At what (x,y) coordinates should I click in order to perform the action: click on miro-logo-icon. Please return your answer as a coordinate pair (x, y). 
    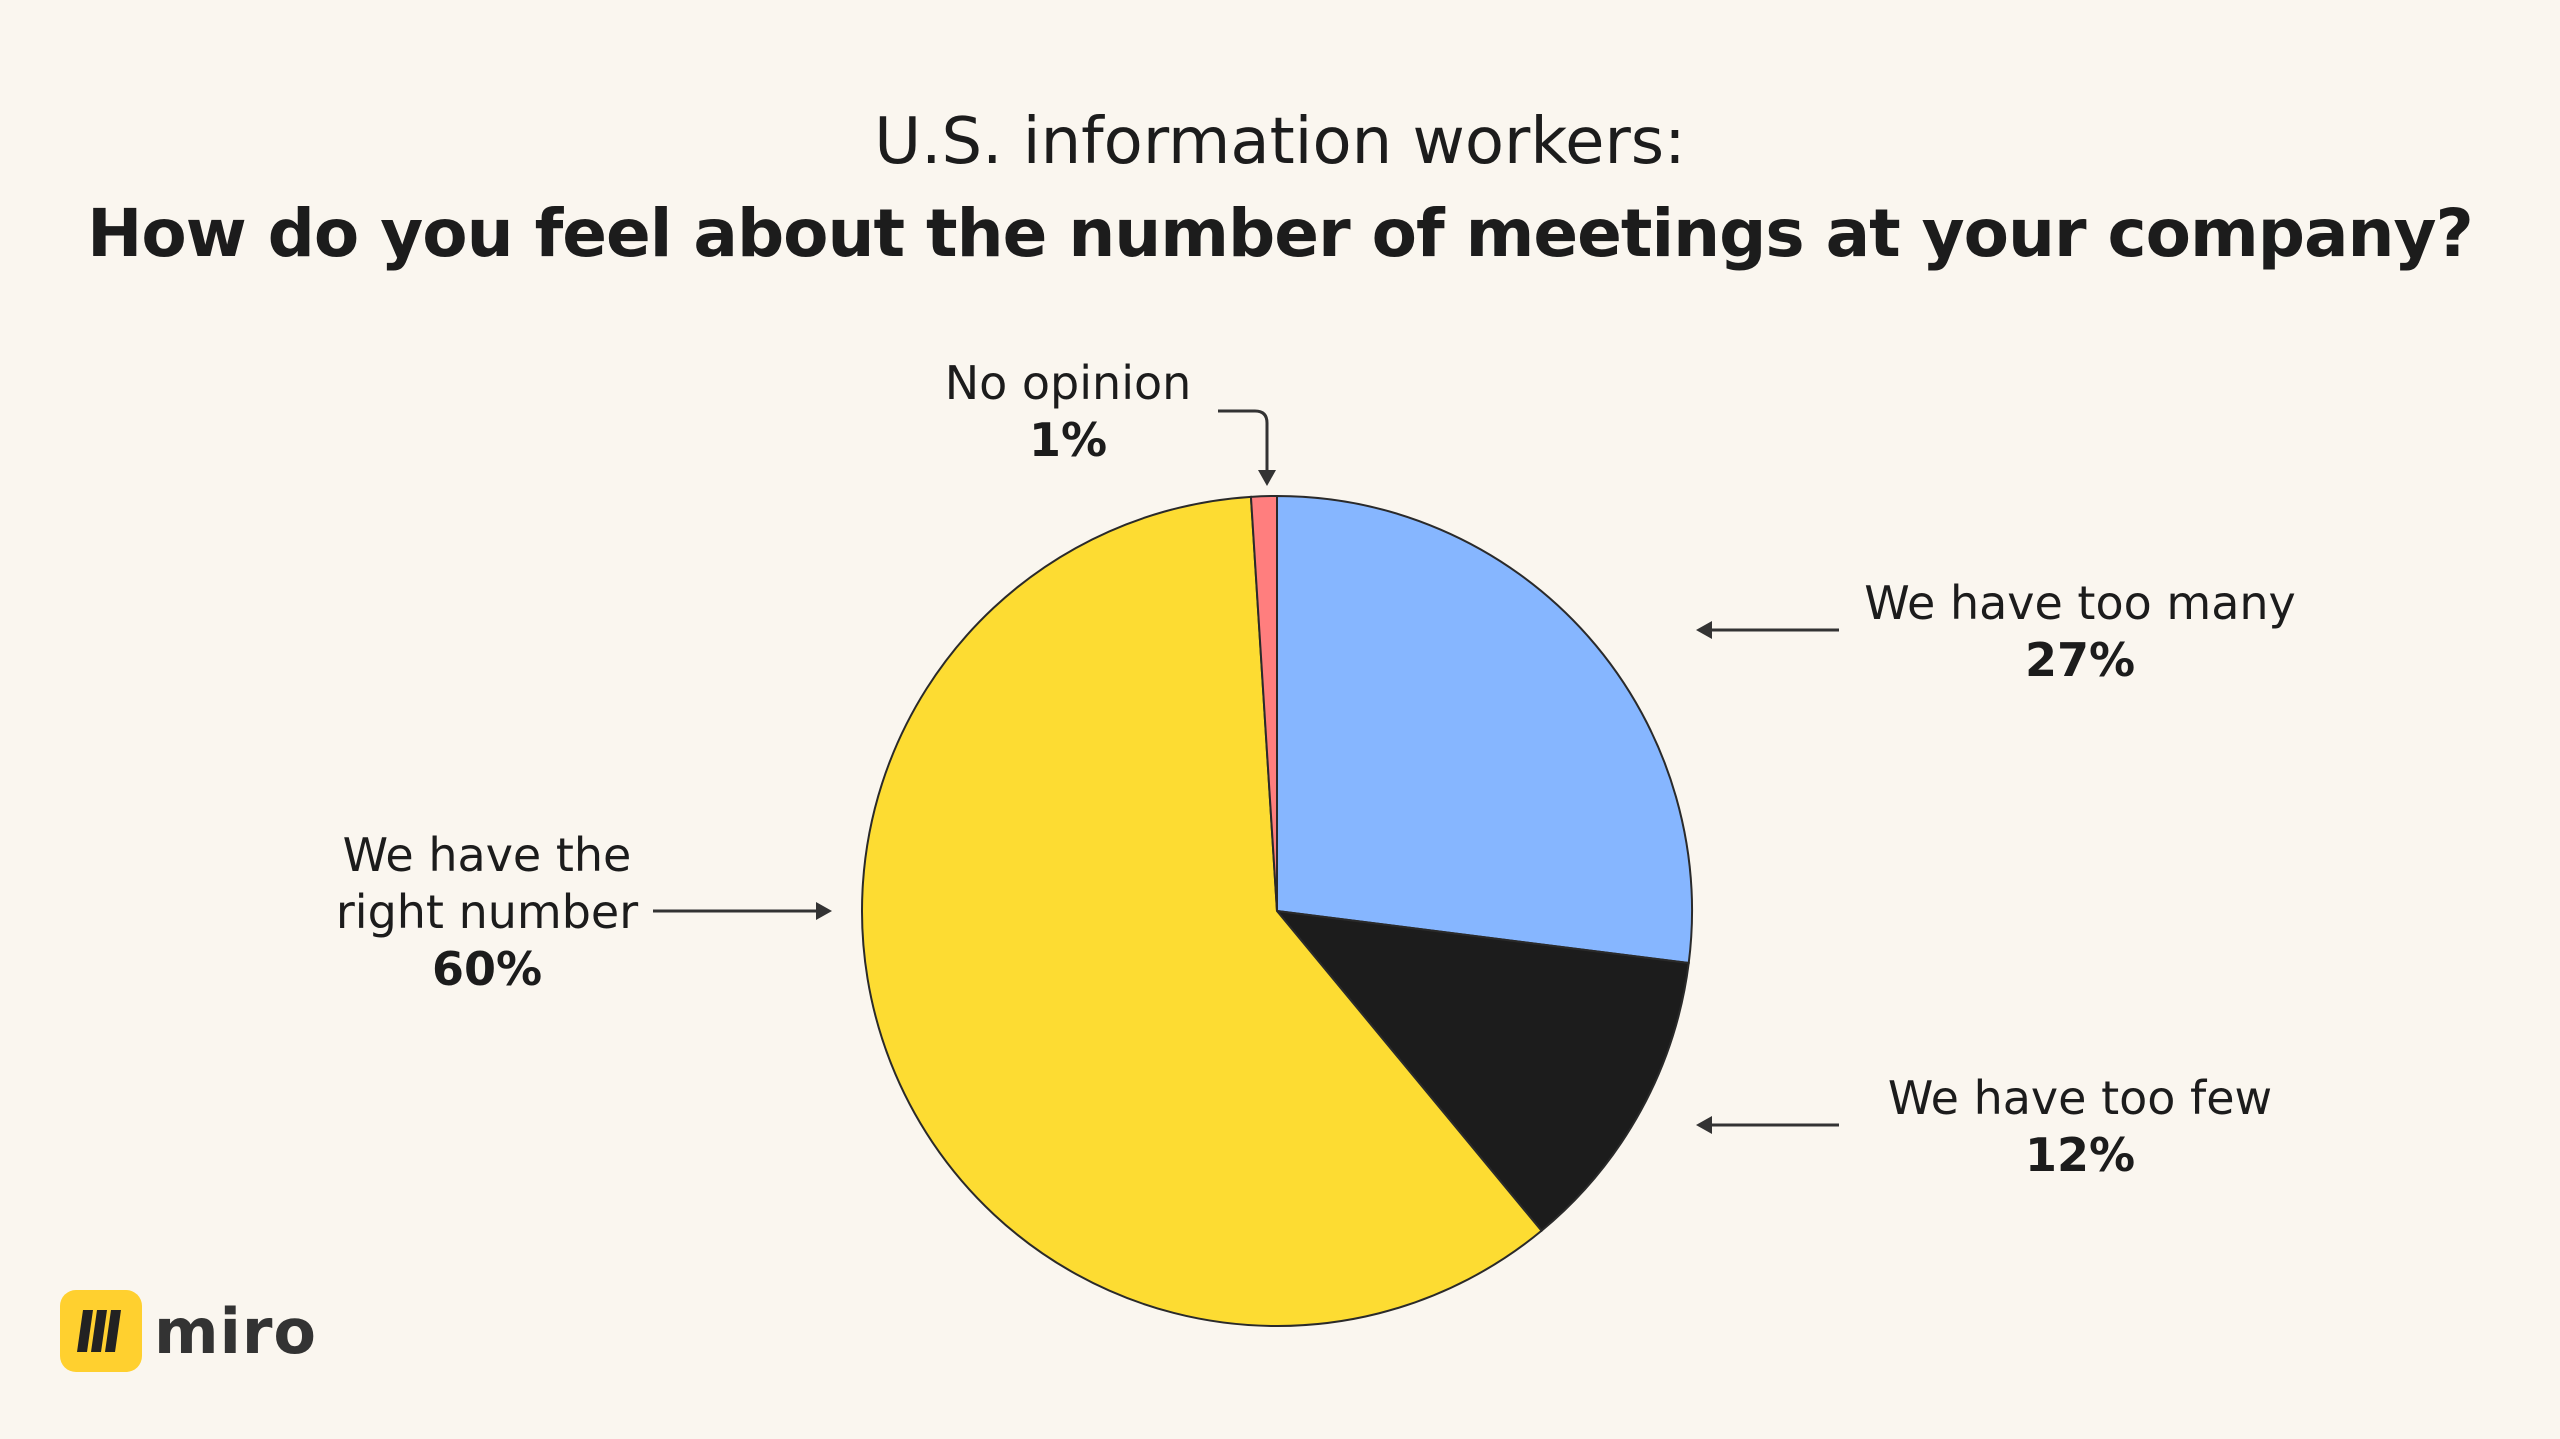
    Looking at the image, I should click on (101, 1331).